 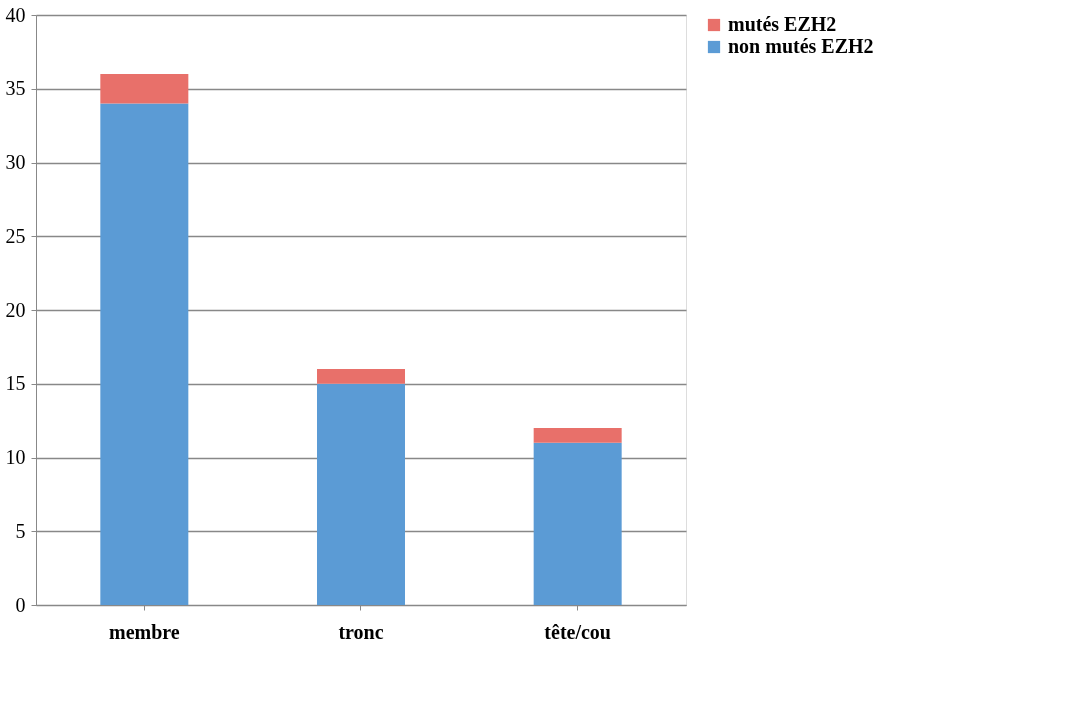 What do you see at coordinates (15, 457) in the screenshot?
I see `y-tick-label: 10` at bounding box center [15, 457].